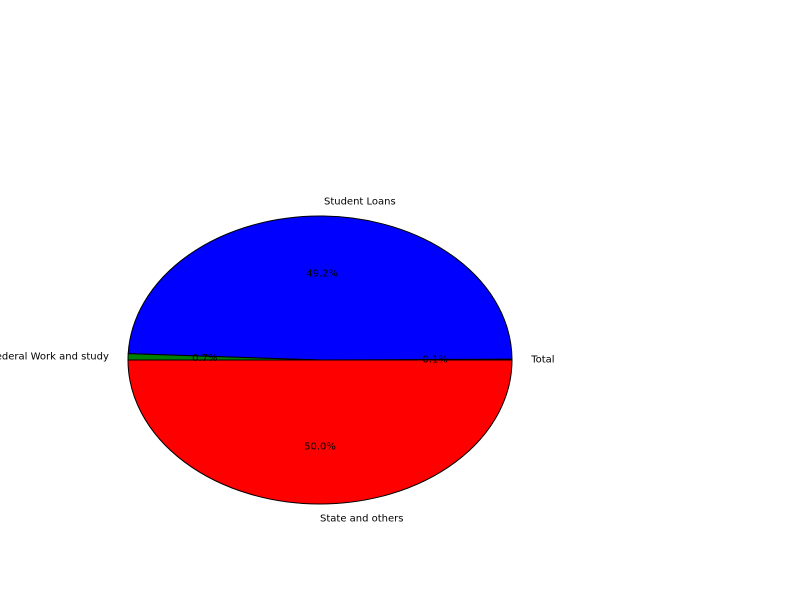 The height and width of the screenshot is (600, 800). I want to click on pie-slice-student-loans, so click(320, 288).